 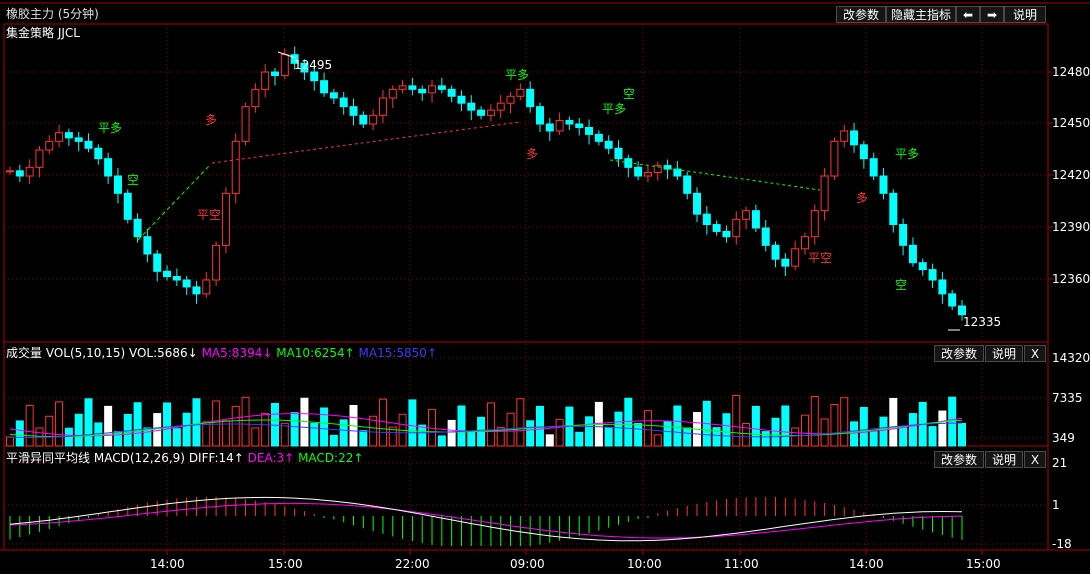 I want to click on main-params-button: 改参数, so click(x=861, y=14).